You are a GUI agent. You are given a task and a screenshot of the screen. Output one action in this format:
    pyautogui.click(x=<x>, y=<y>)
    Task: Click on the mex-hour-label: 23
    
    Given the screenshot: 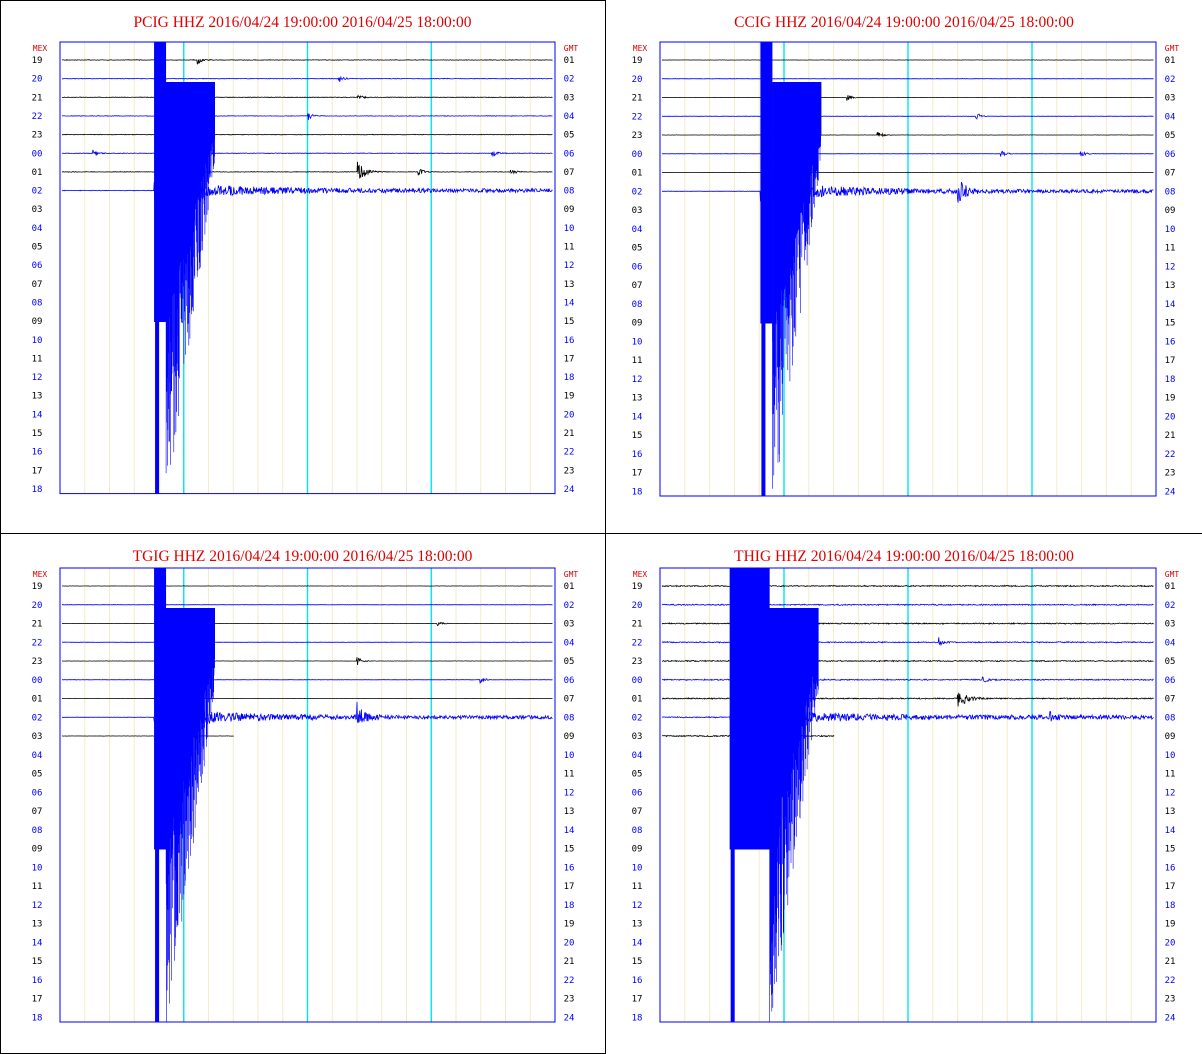 What is the action you would take?
    pyautogui.click(x=637, y=136)
    